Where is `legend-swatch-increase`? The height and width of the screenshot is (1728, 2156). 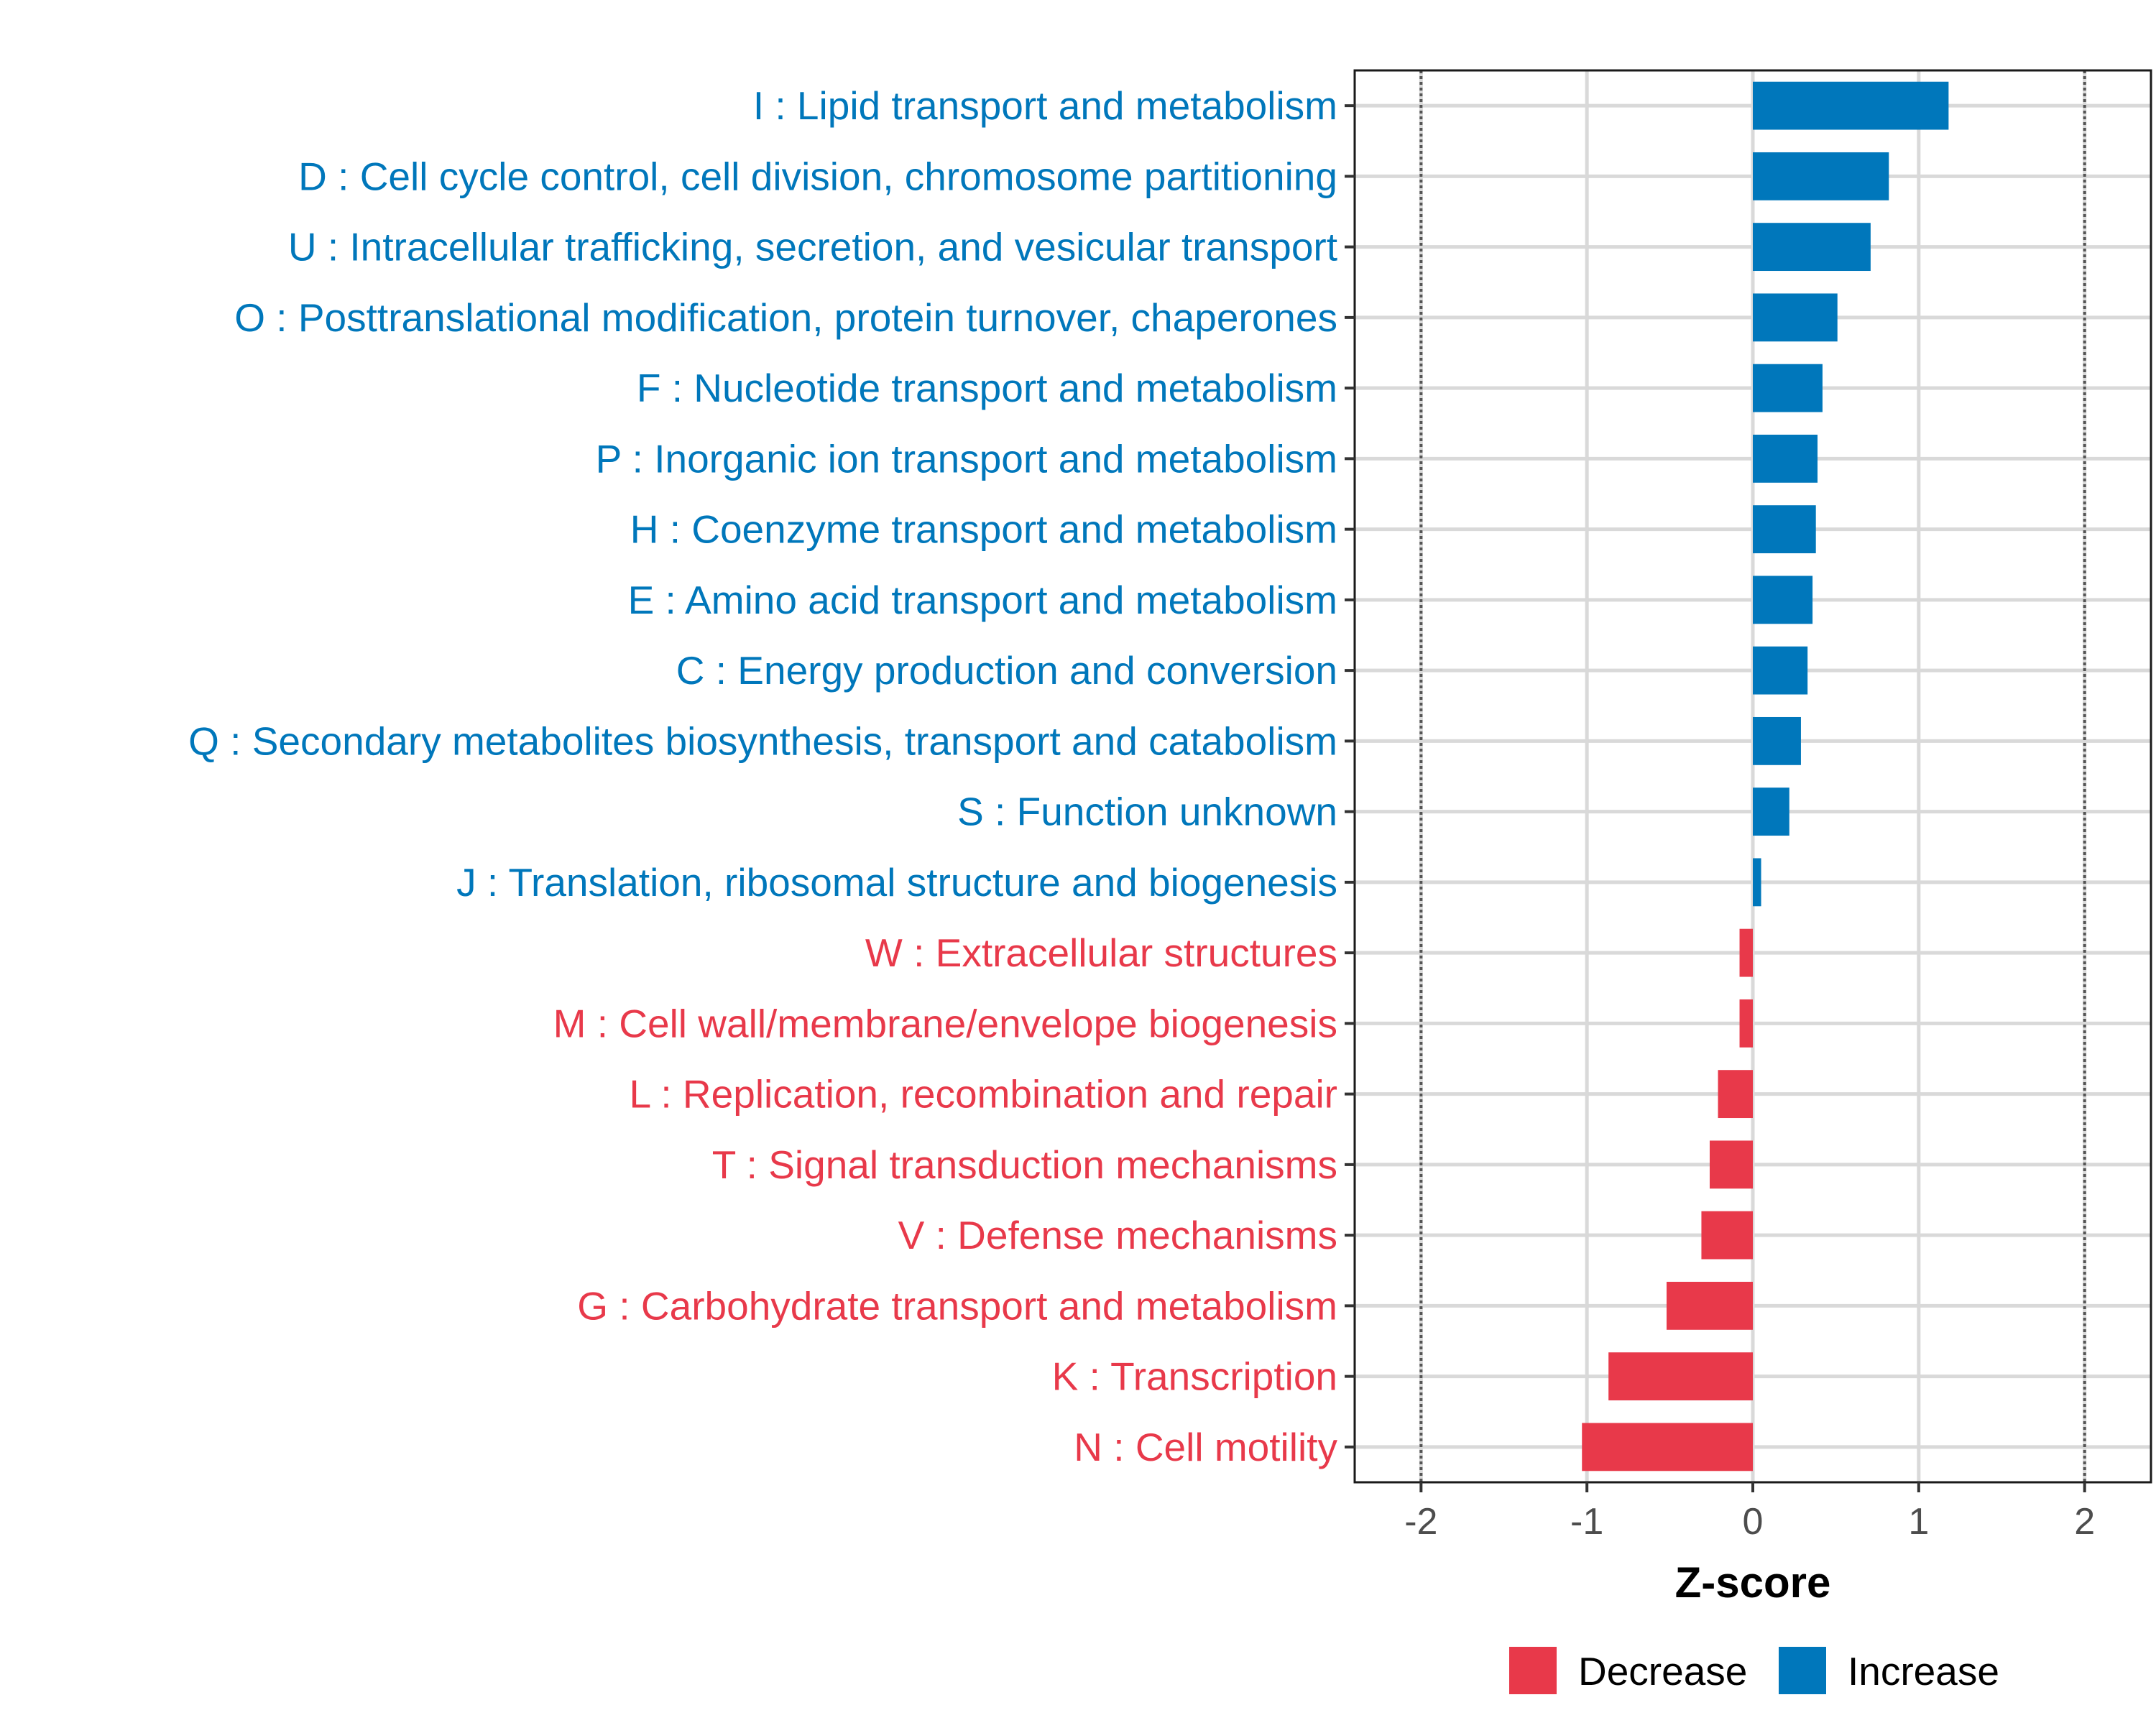
legend-swatch-increase is located at coordinates (1803, 1670).